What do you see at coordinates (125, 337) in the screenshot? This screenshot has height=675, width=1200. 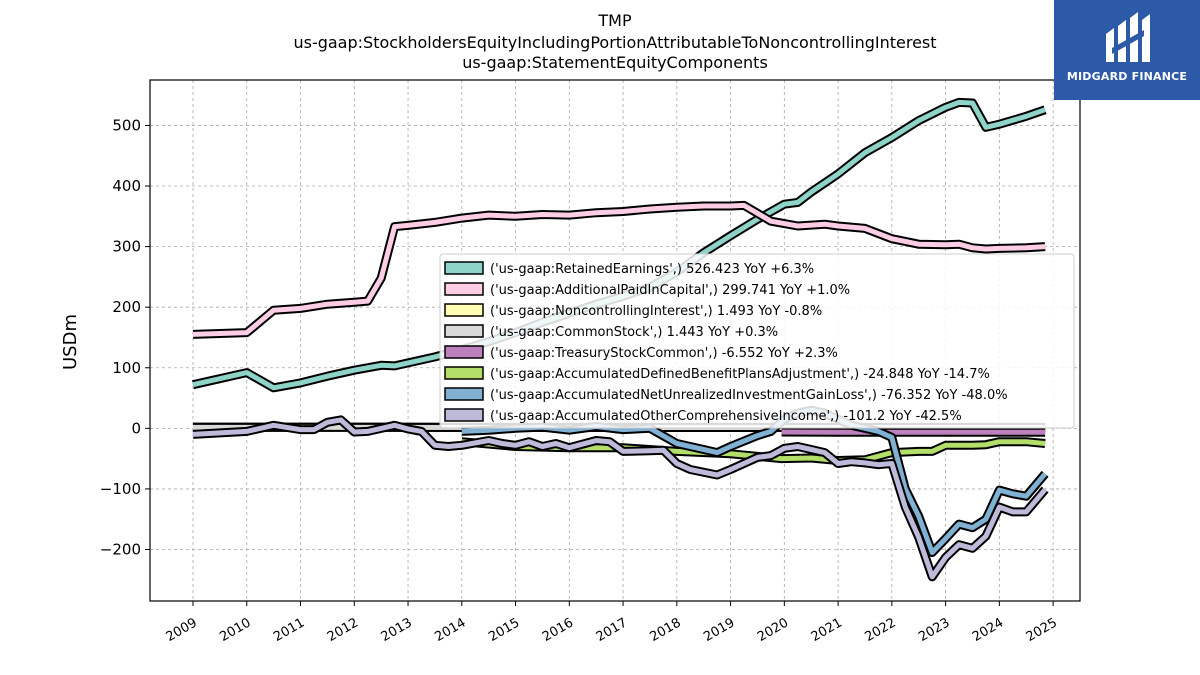 I see `y-axis: −200 −100 0 100 200 300 400 500` at bounding box center [125, 337].